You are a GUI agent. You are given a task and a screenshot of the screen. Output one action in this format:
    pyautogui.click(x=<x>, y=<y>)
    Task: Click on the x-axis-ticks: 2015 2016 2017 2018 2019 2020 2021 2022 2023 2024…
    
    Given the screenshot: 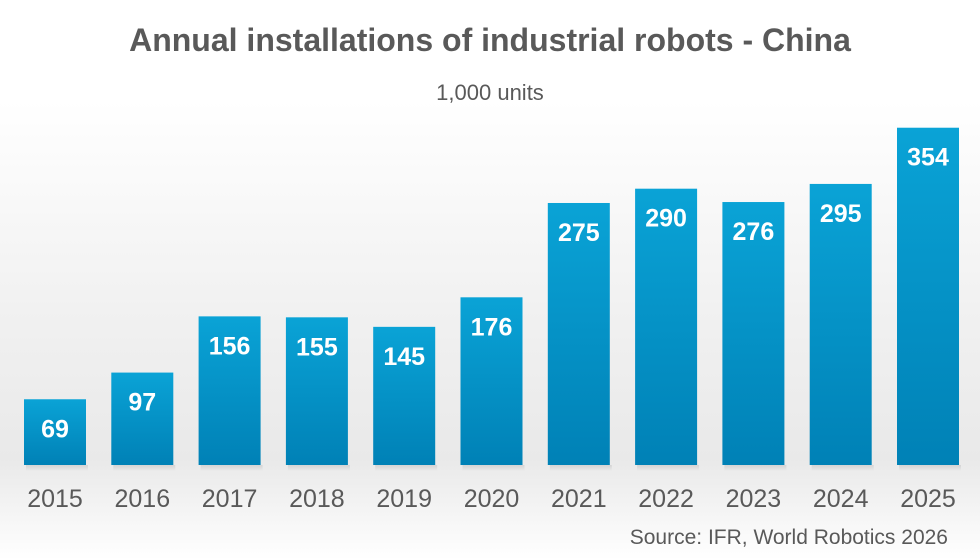 What is the action you would take?
    pyautogui.click(x=491, y=499)
    